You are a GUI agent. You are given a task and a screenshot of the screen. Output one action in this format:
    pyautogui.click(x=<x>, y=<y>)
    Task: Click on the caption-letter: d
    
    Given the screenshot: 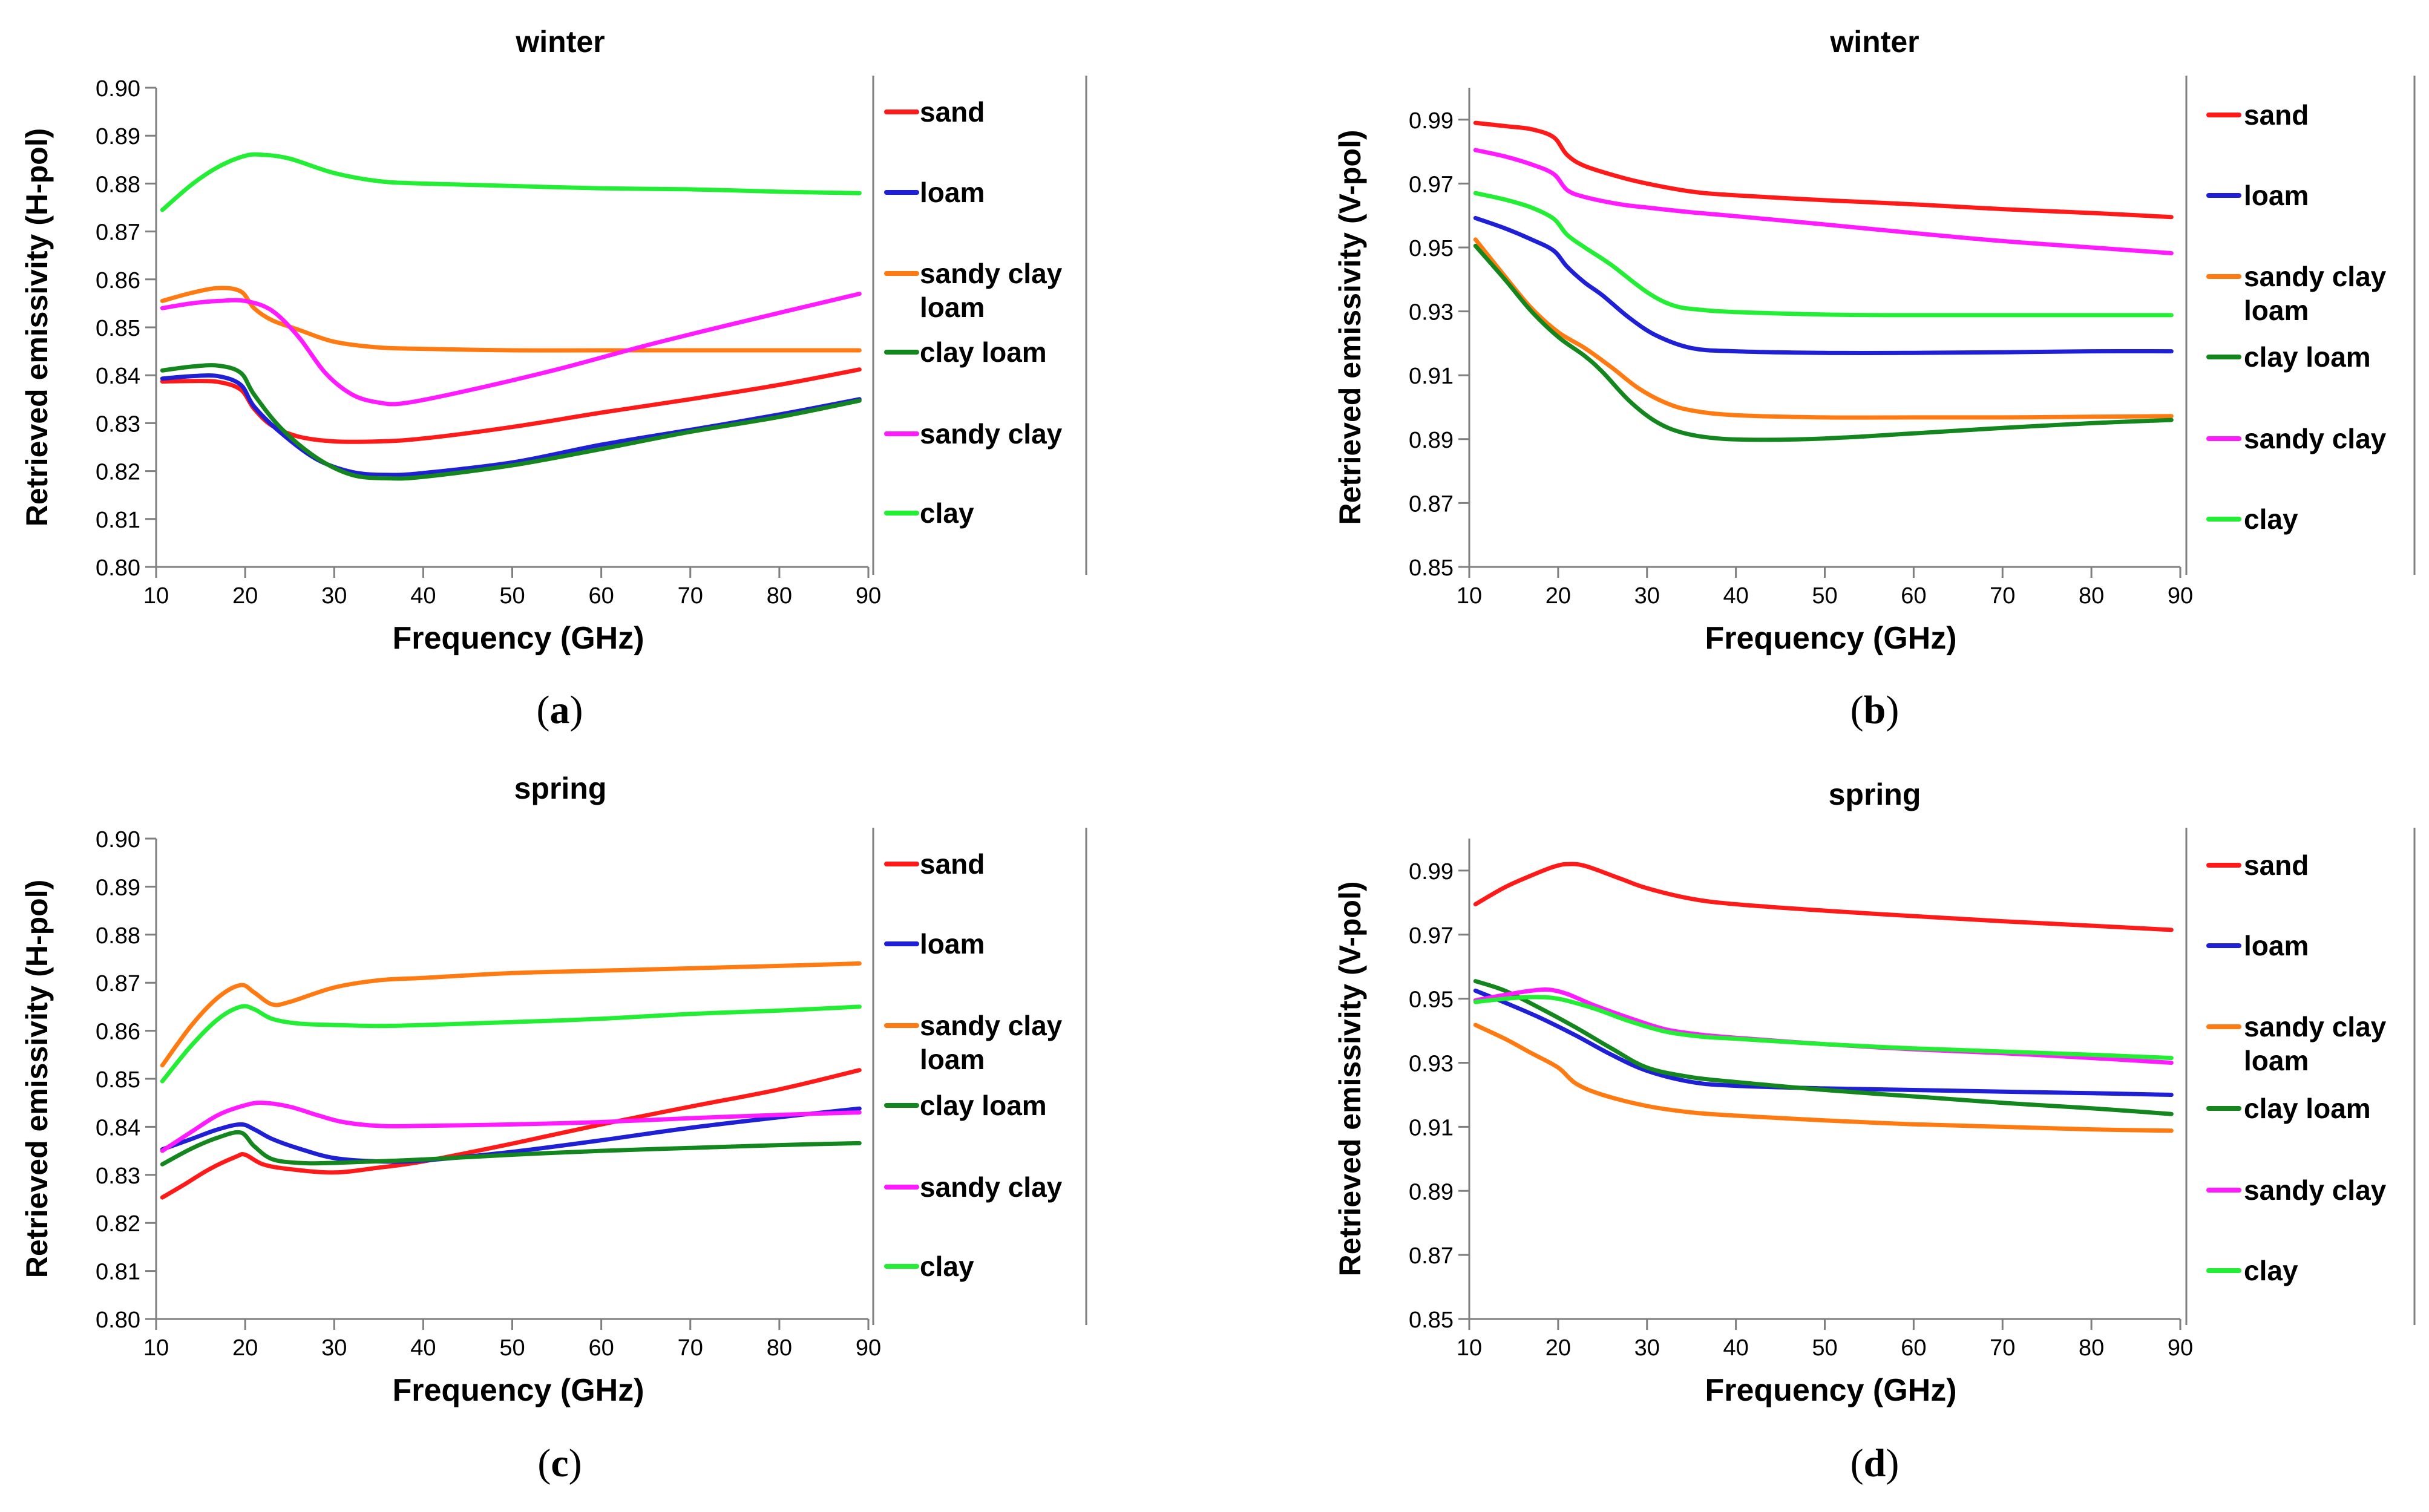 What is the action you would take?
    pyautogui.click(x=1875, y=1463)
    